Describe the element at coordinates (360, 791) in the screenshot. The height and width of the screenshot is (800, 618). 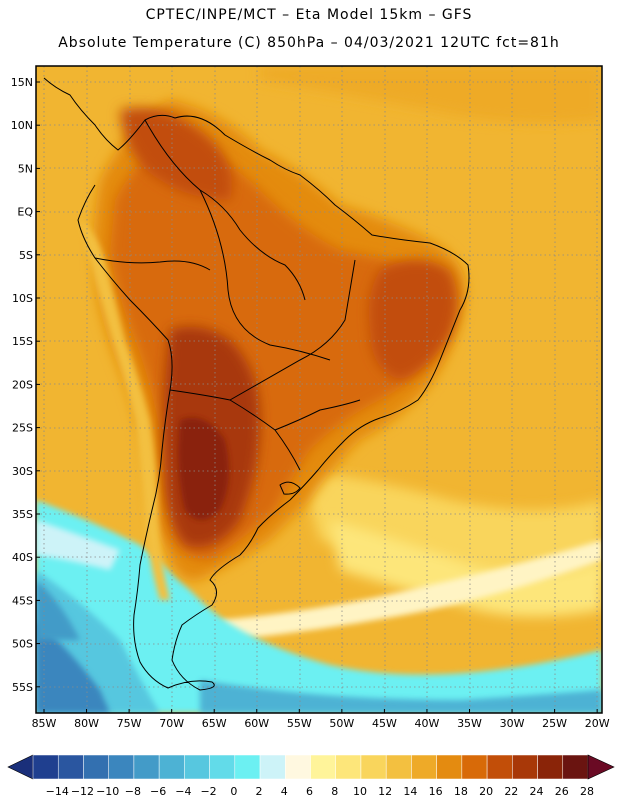
I see `colorbar-label: 10` at that location.